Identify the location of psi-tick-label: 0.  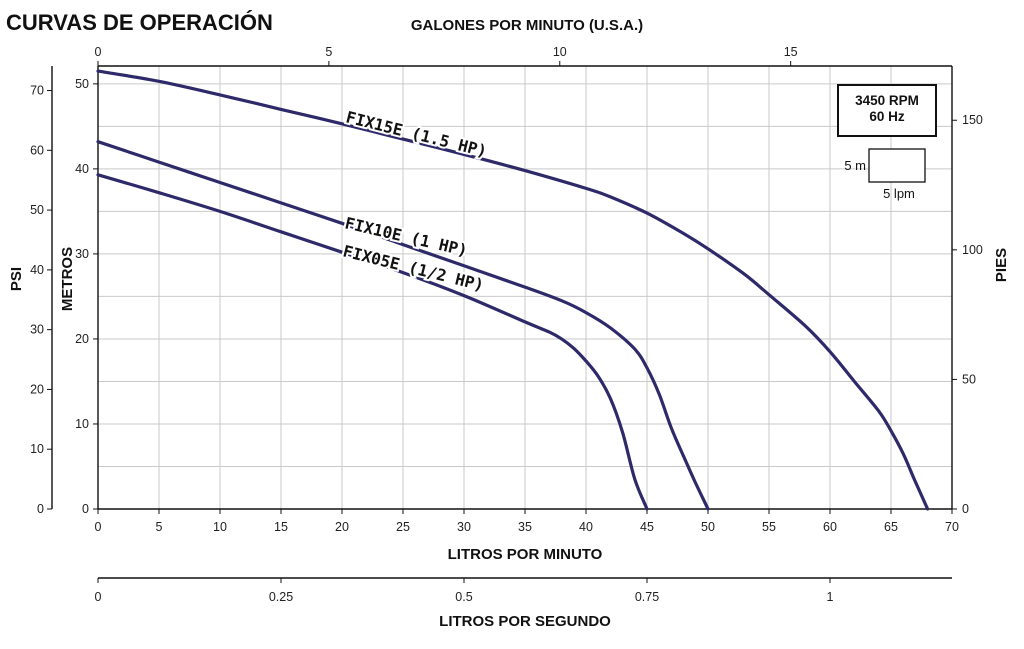
(40, 509).